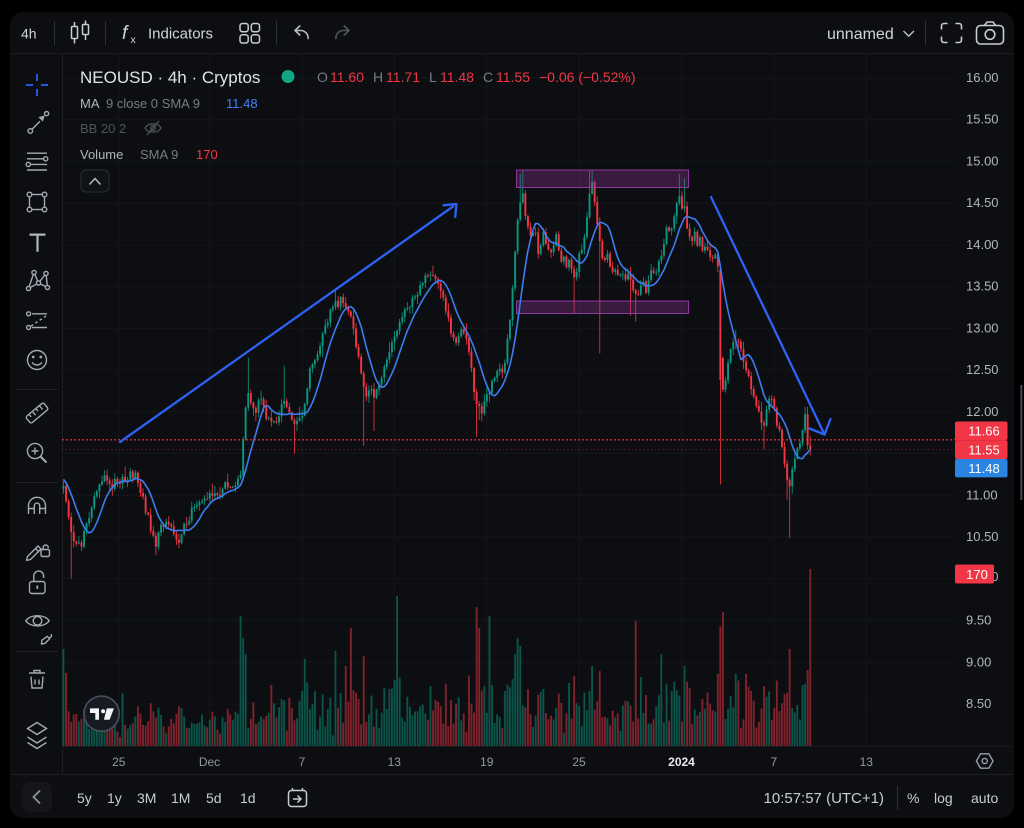  What do you see at coordinates (978, 661) in the screenshot?
I see `svg-text: 9.00` at bounding box center [978, 661].